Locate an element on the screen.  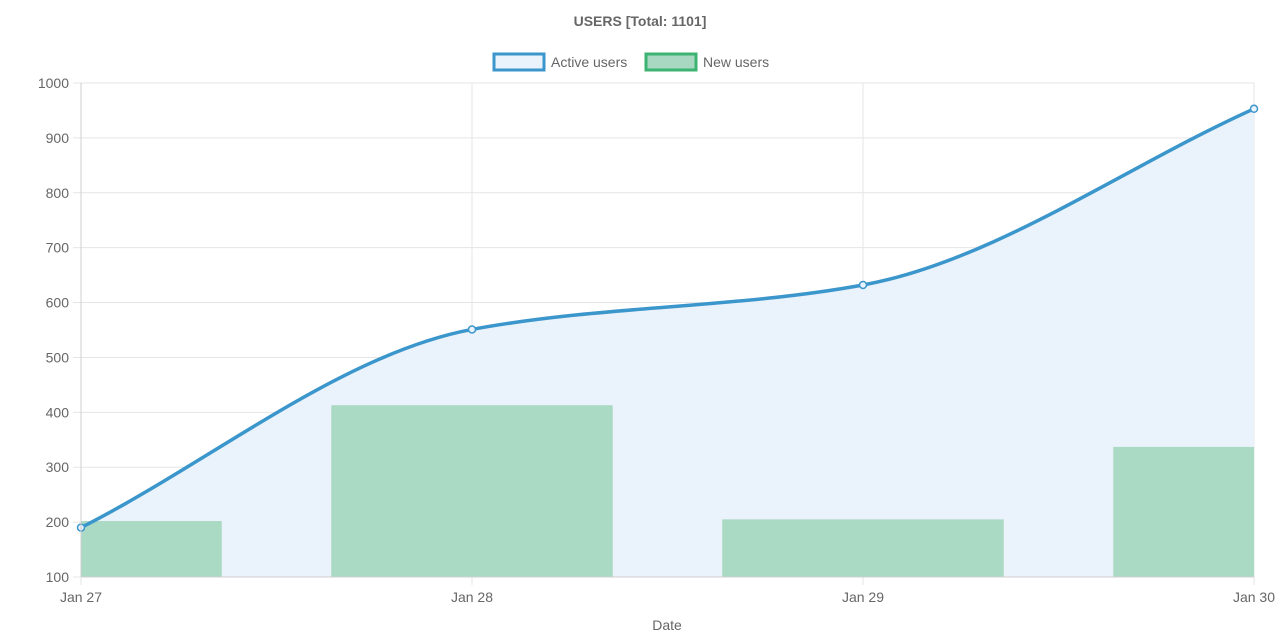
y-tick-label: 200 is located at coordinates (58, 522).